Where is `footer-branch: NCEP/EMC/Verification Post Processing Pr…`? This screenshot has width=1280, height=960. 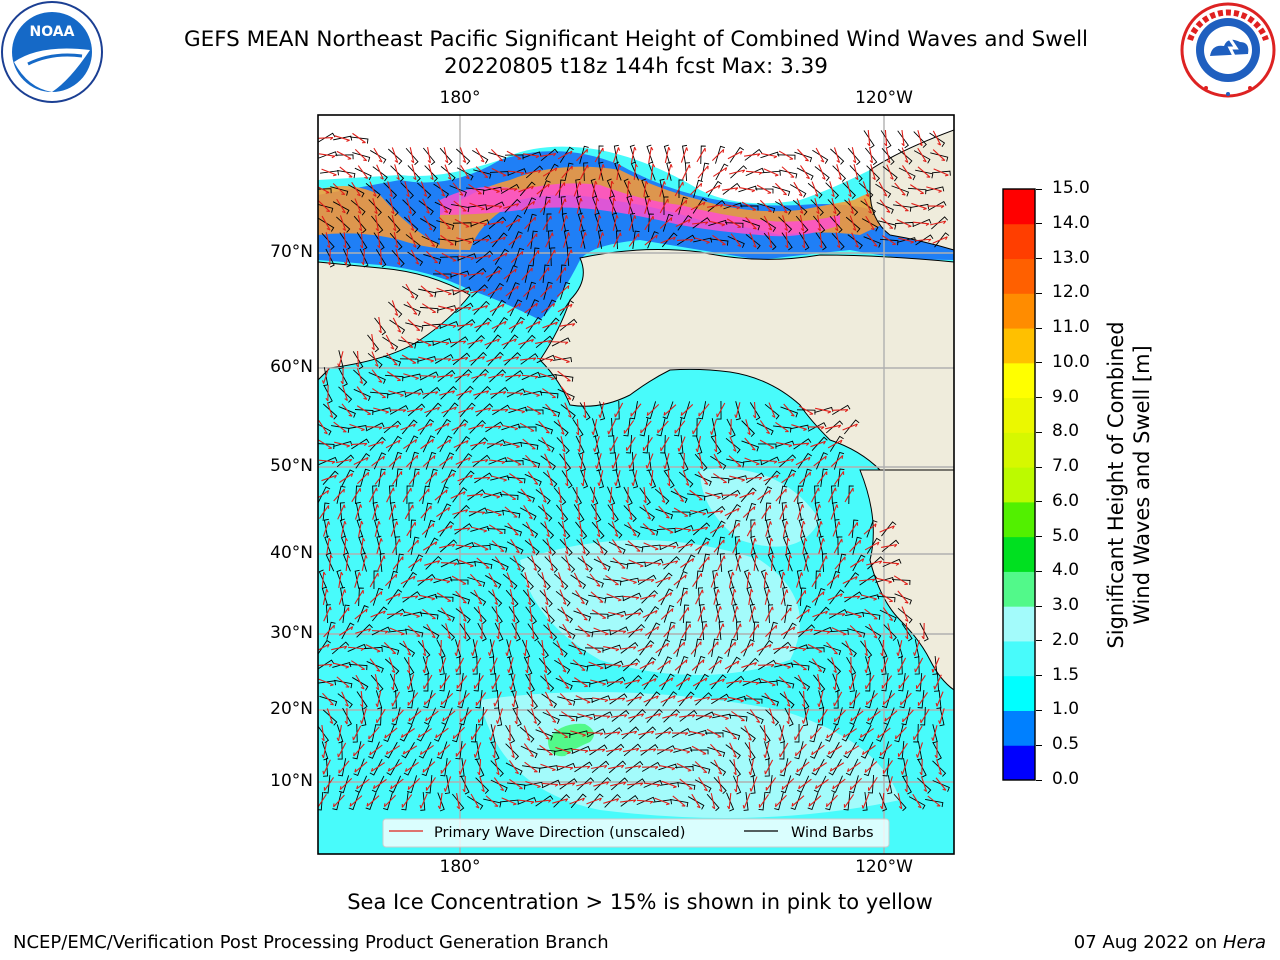
footer-branch: NCEP/EMC/Verification Post Processing Pr… is located at coordinates (311, 942).